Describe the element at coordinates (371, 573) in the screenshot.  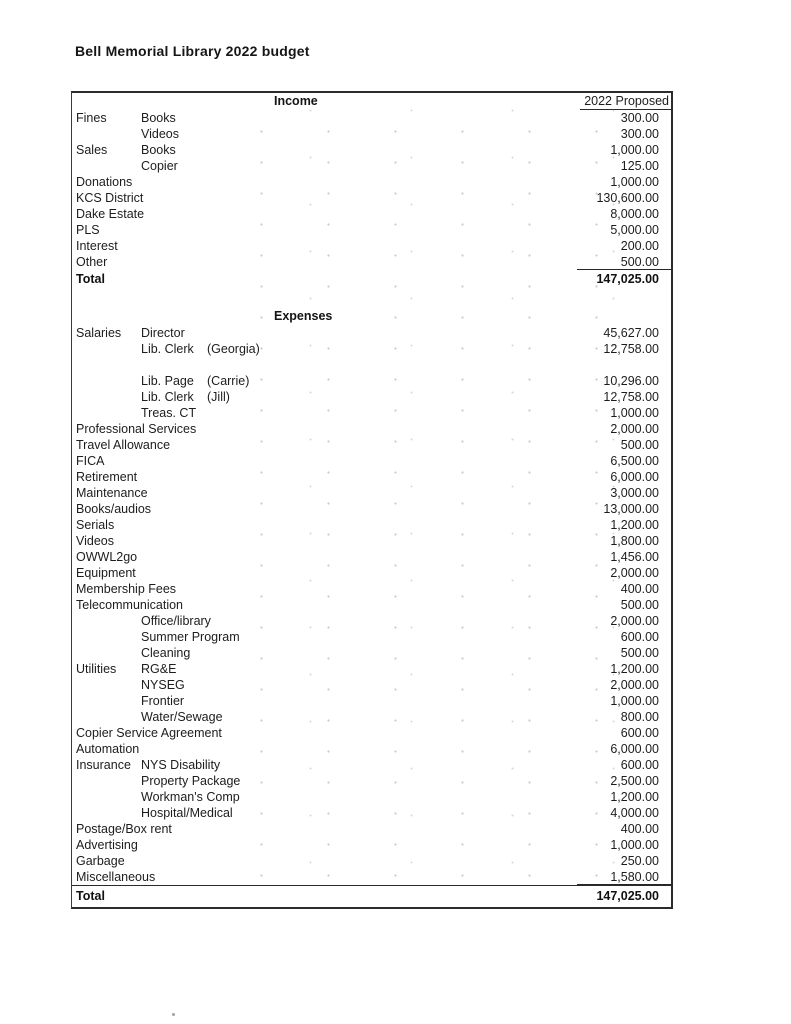
I see `table-row: Equipment 2,000.00` at that location.